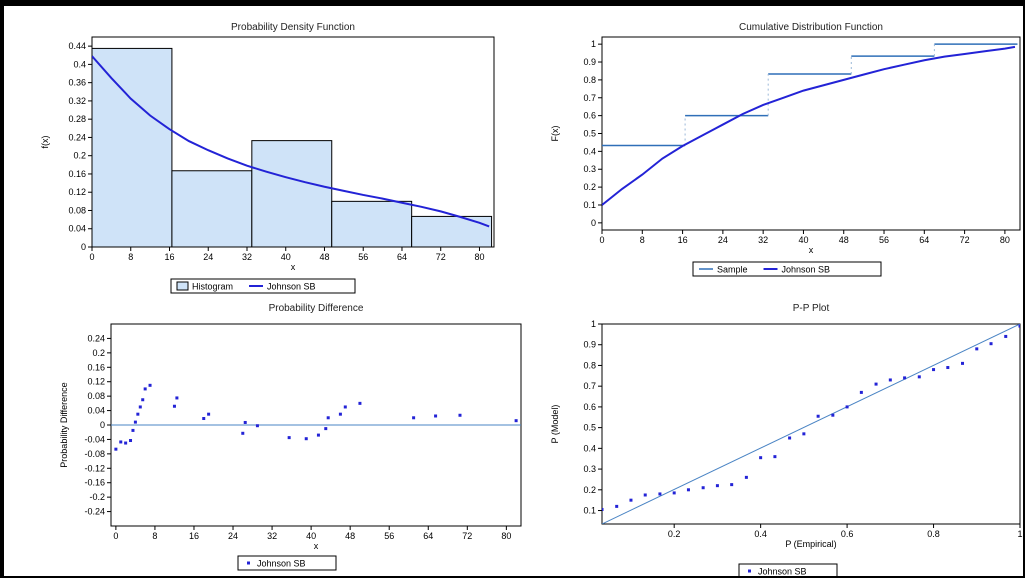 This screenshot has height=578, width=1025. I want to click on y-tick-label: 0.1, so click(589, 205).